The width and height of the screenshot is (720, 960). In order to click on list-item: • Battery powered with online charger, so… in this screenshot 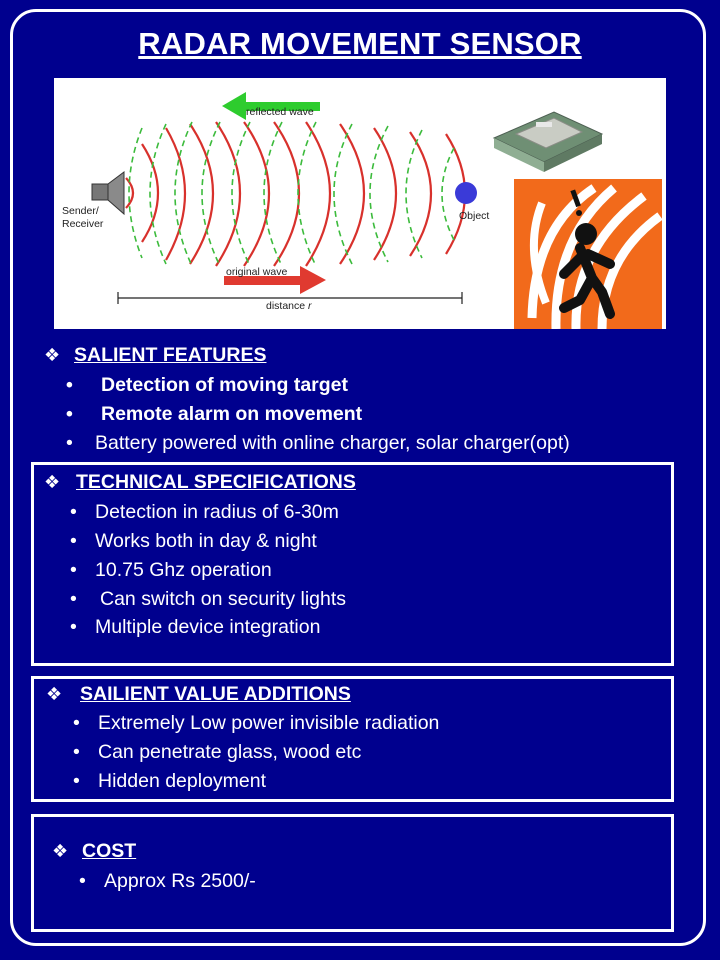, I will do `click(318, 443)`.